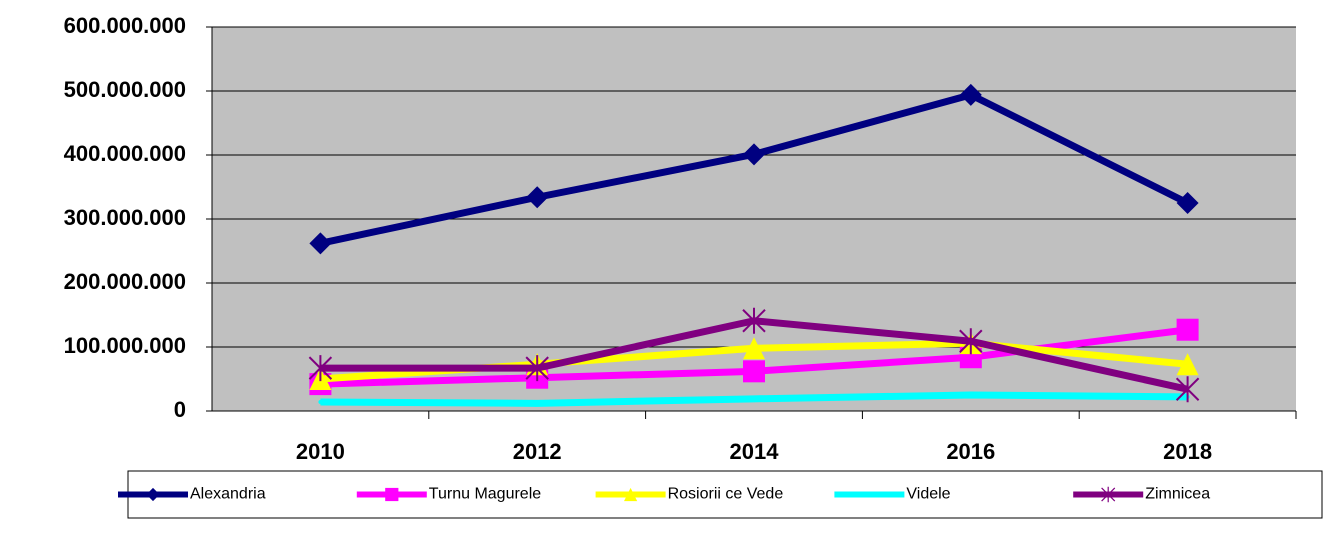 The height and width of the screenshot is (533, 1328). I want to click on legend-label: Alexandria, so click(228, 494).